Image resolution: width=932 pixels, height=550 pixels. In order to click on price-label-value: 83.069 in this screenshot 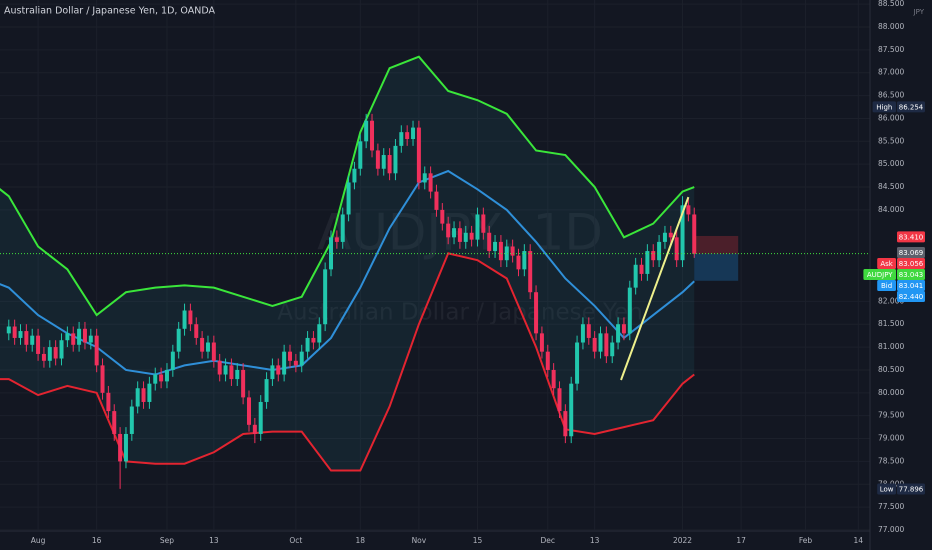, I will do `click(911, 253)`.